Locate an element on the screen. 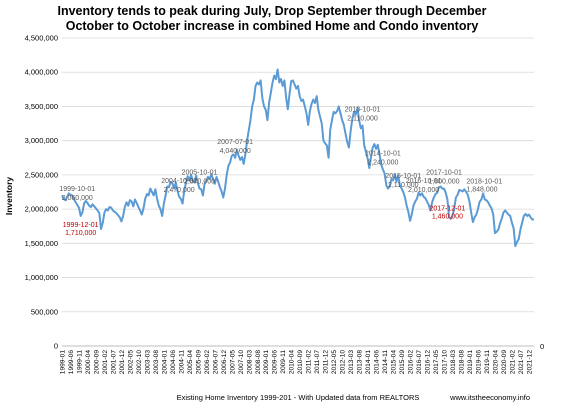 This screenshot has height=412, width=568. annotation-2018-10-01: 2018-10-011,848,000 is located at coordinates (484, 185).